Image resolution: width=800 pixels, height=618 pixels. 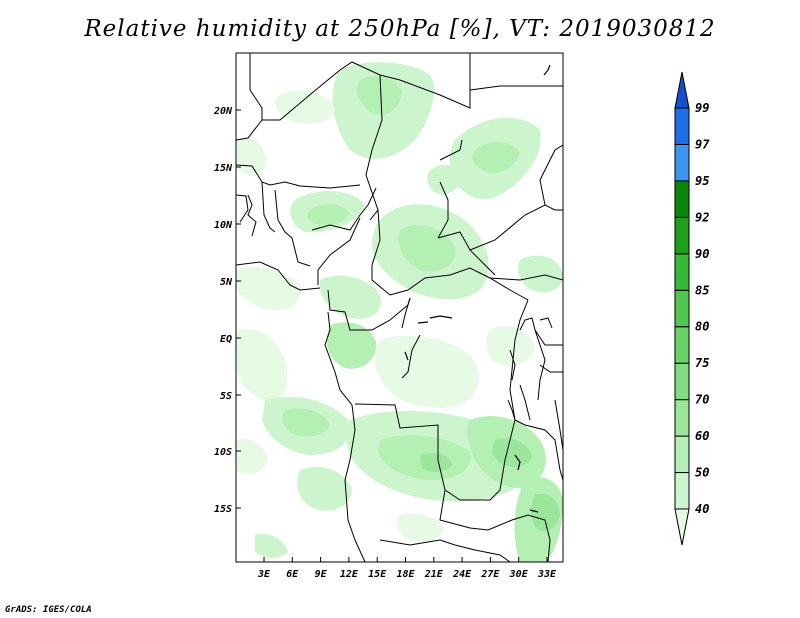 What do you see at coordinates (702, 217) in the screenshot?
I see `colorbar-label: 92` at bounding box center [702, 217].